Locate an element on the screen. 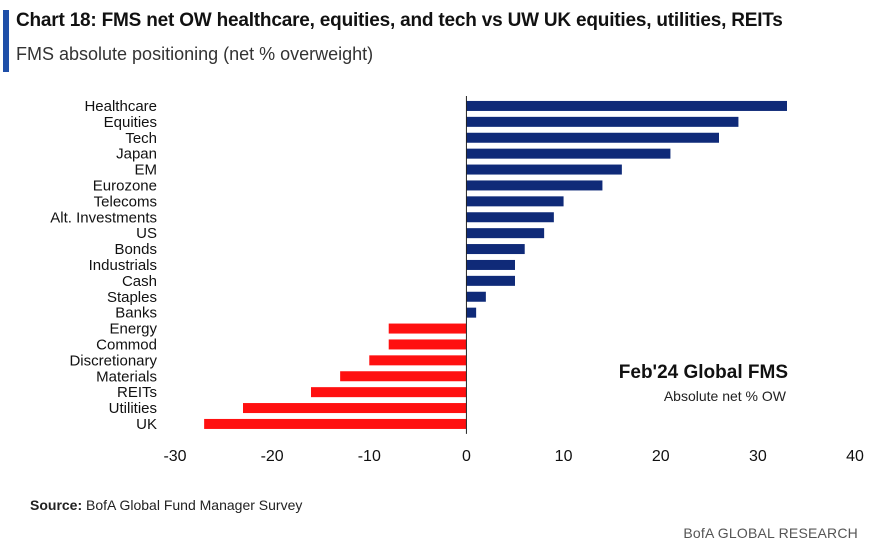  annotation-title: Feb'24 Global FMS is located at coordinates (703, 372).